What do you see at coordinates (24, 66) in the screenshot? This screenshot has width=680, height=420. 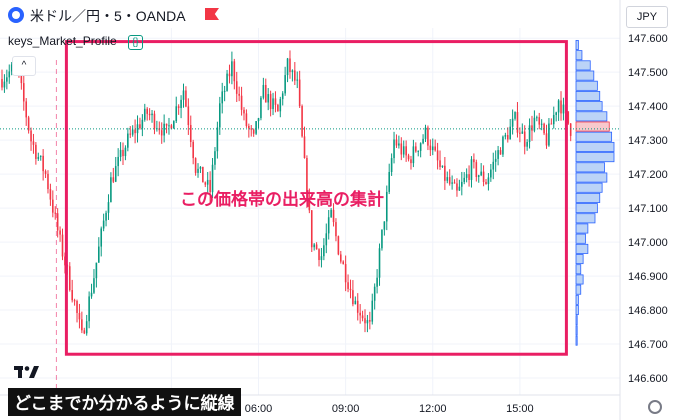 I see `collapse-legend-button: ^` at bounding box center [24, 66].